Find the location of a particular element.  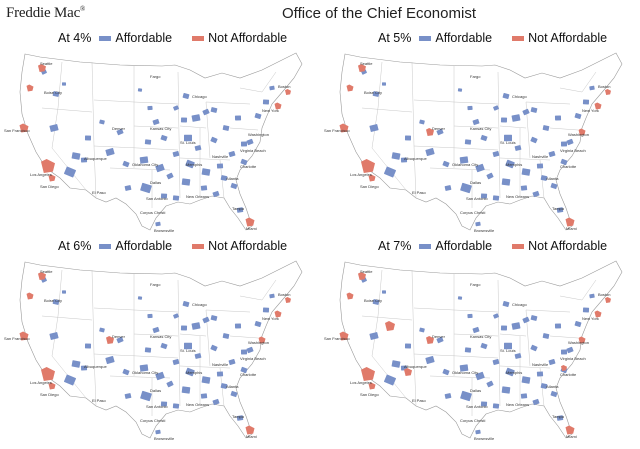

city-label-tampa: Tampa is located at coordinates (558, 208).